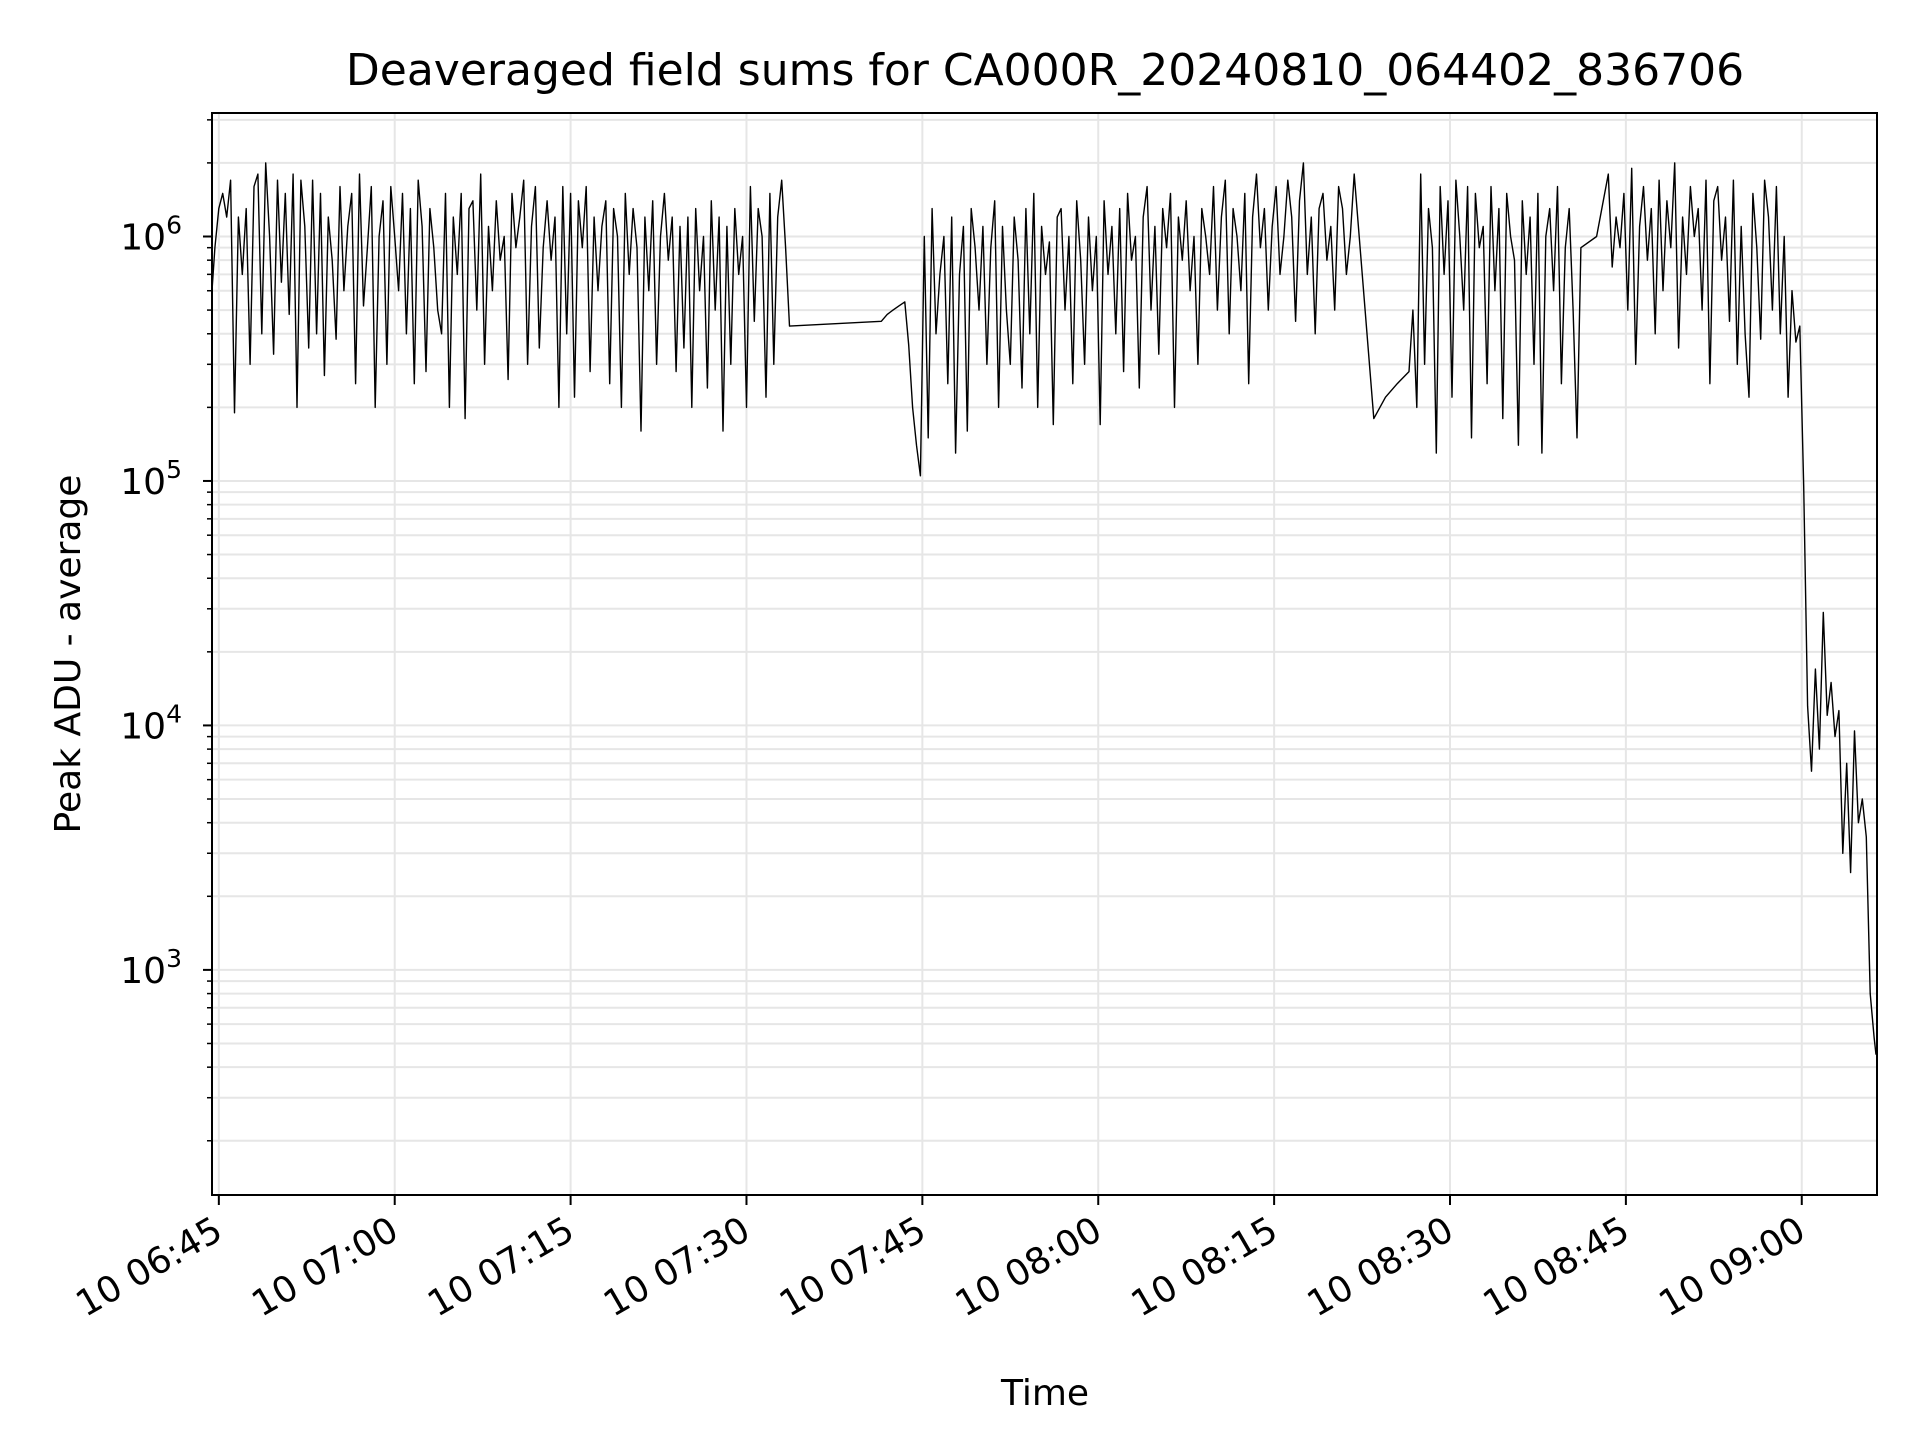  I want to click on y-tick-label: 10³, so click(151, 968).